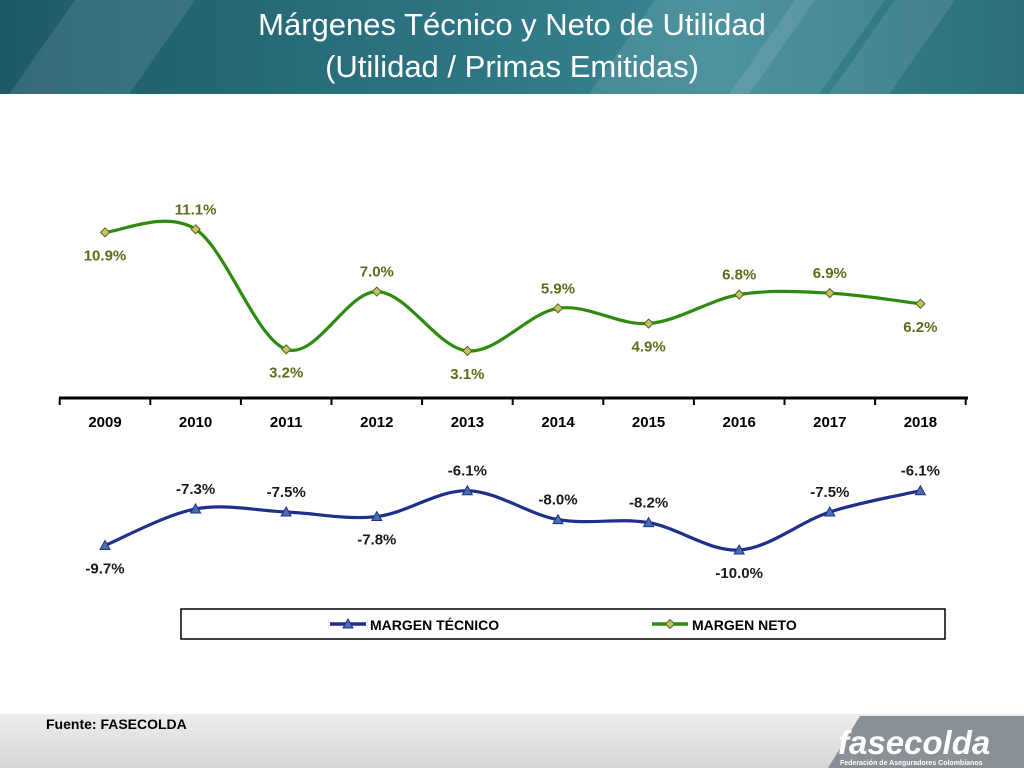 The height and width of the screenshot is (768, 1024). I want to click on data-label-neto: 7.0%, so click(377, 272).